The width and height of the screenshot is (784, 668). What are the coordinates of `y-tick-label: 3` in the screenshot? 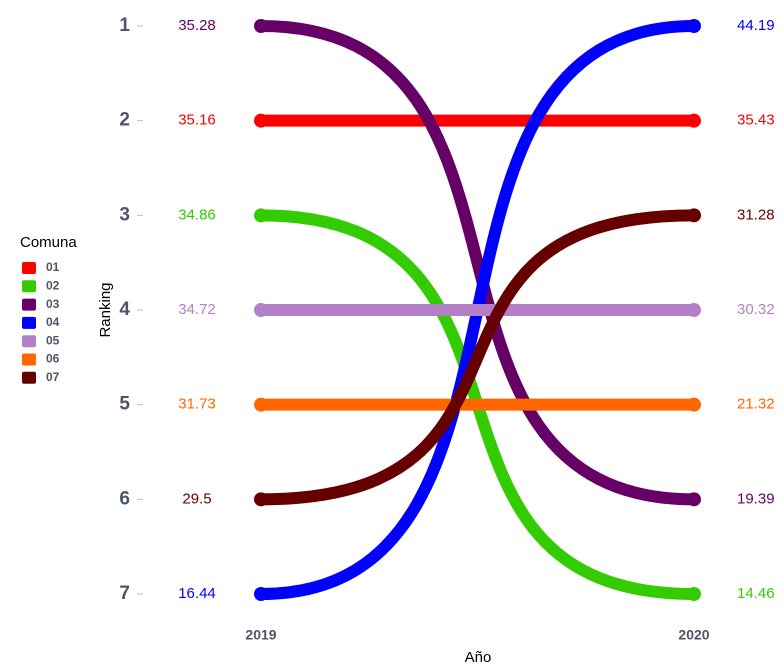 It's located at (124, 214).